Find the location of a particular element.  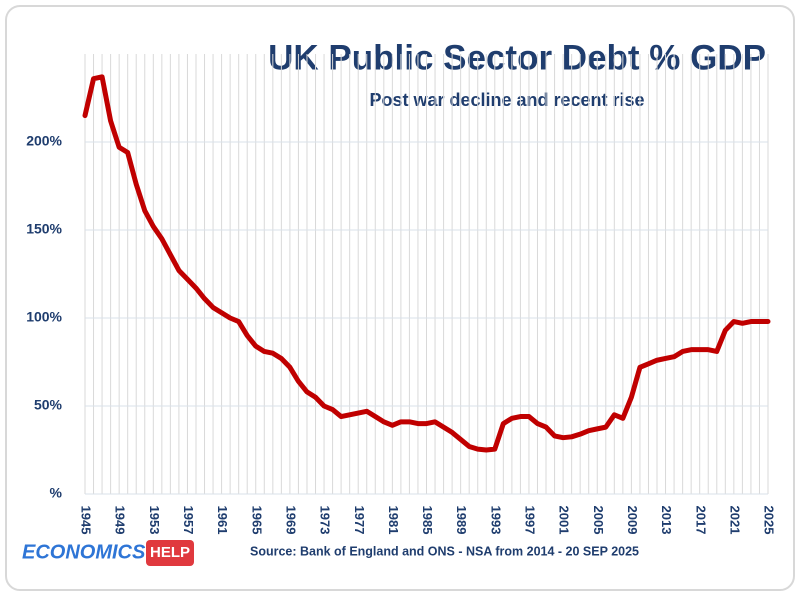

y-tick-label: 100% is located at coordinates (44, 317).